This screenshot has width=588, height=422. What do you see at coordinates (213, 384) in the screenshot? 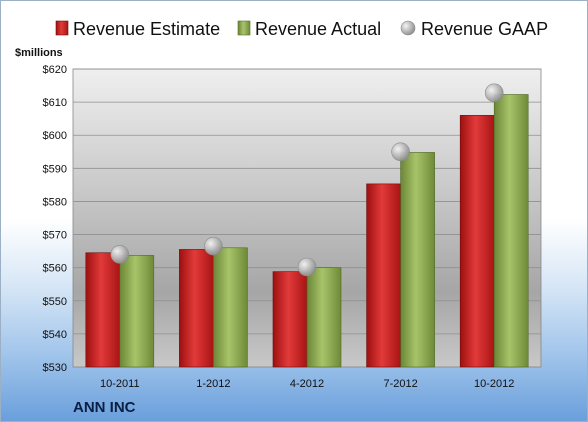
I see `x-tick-label: 1-2012` at bounding box center [213, 384].